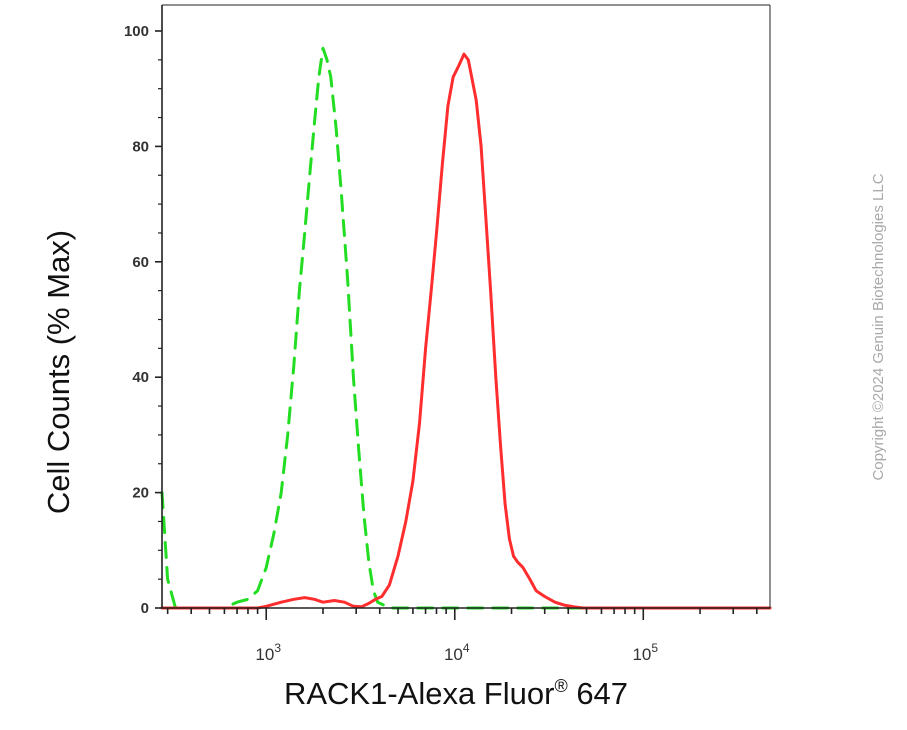  I want to click on y-tick-label-80: 80, so click(140, 146).